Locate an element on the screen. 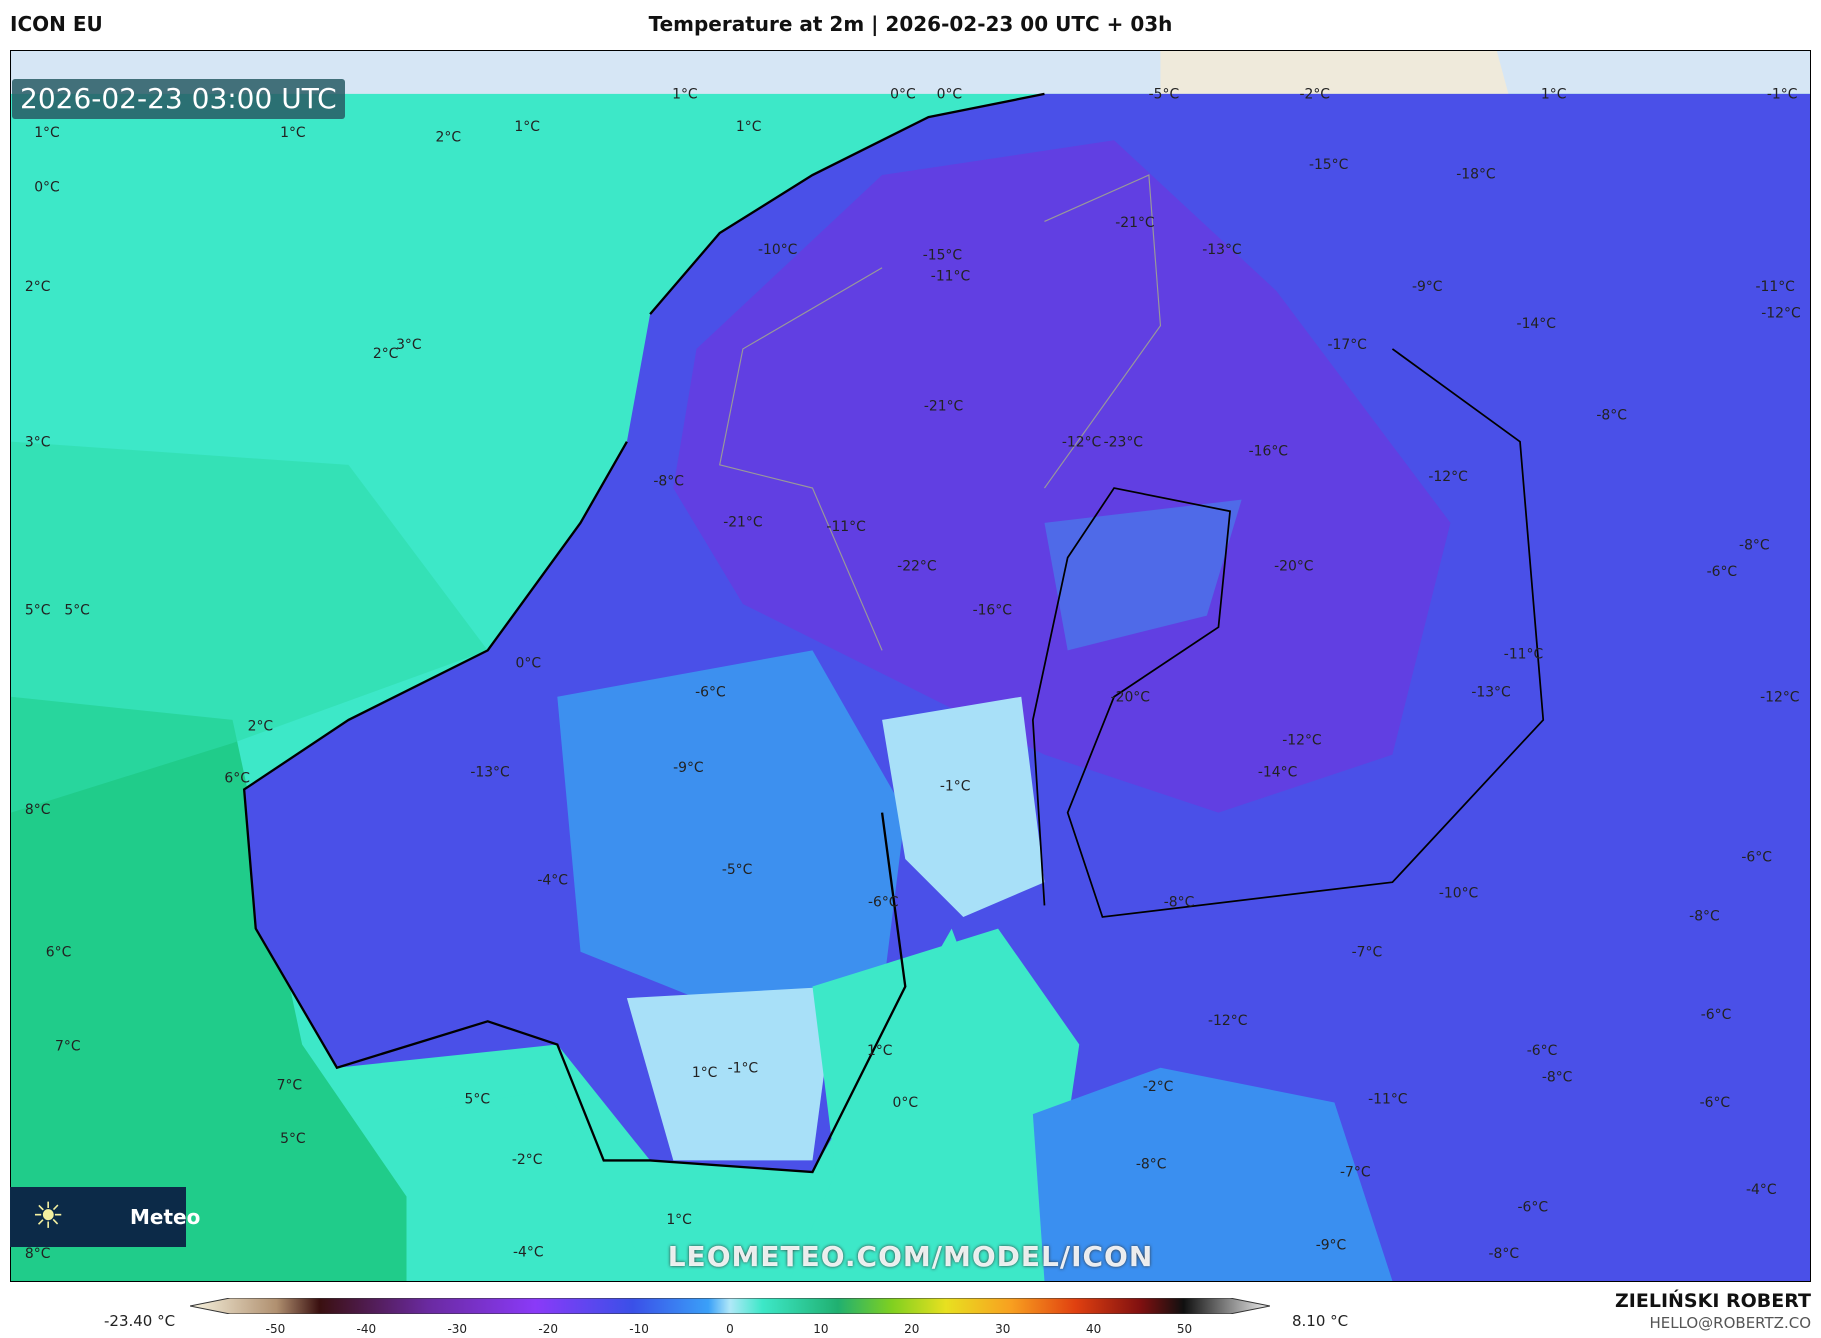 The height and width of the screenshot is (1338, 1821). south-sweden-near-zero is located at coordinates (731, 1073).